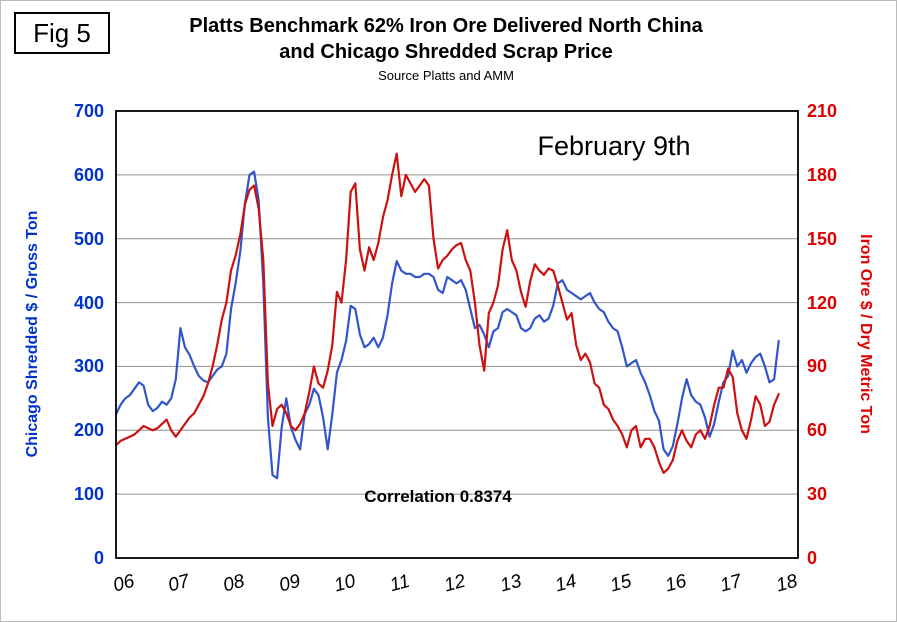 The image size is (897, 622). What do you see at coordinates (822, 302) in the screenshot?
I see `right-axis-tick-label: 120` at bounding box center [822, 302].